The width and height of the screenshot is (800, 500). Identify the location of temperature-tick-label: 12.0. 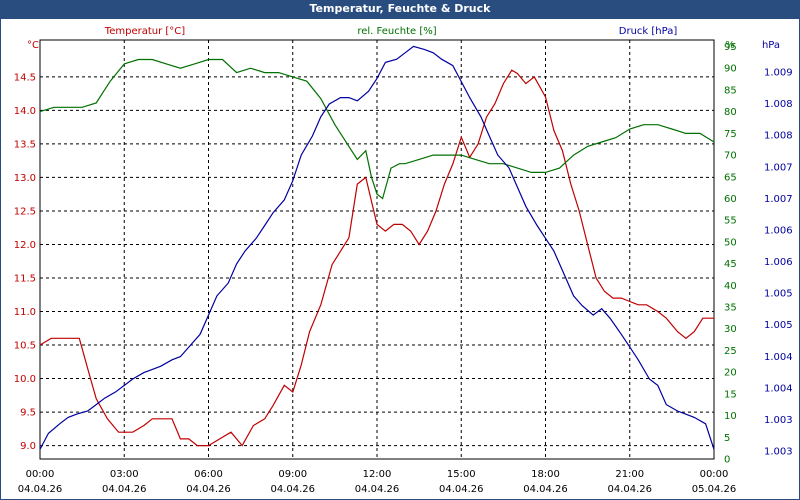
(25, 245).